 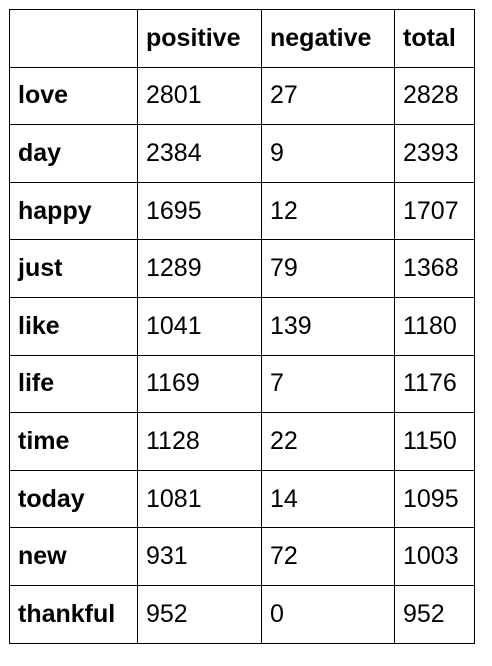 I want to click on table-row: just 1289 79 1368, so click(x=242, y=268).